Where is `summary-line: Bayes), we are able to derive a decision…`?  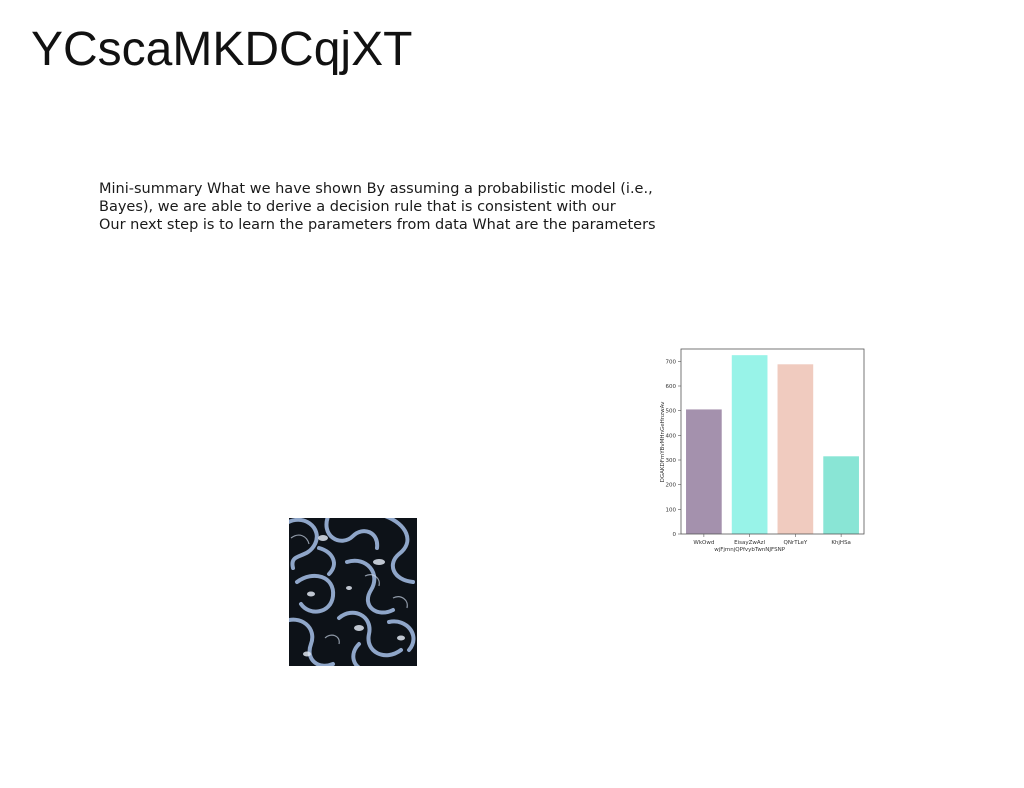 summary-line: Bayes), we are able to derive a decision… is located at coordinates (357, 207).